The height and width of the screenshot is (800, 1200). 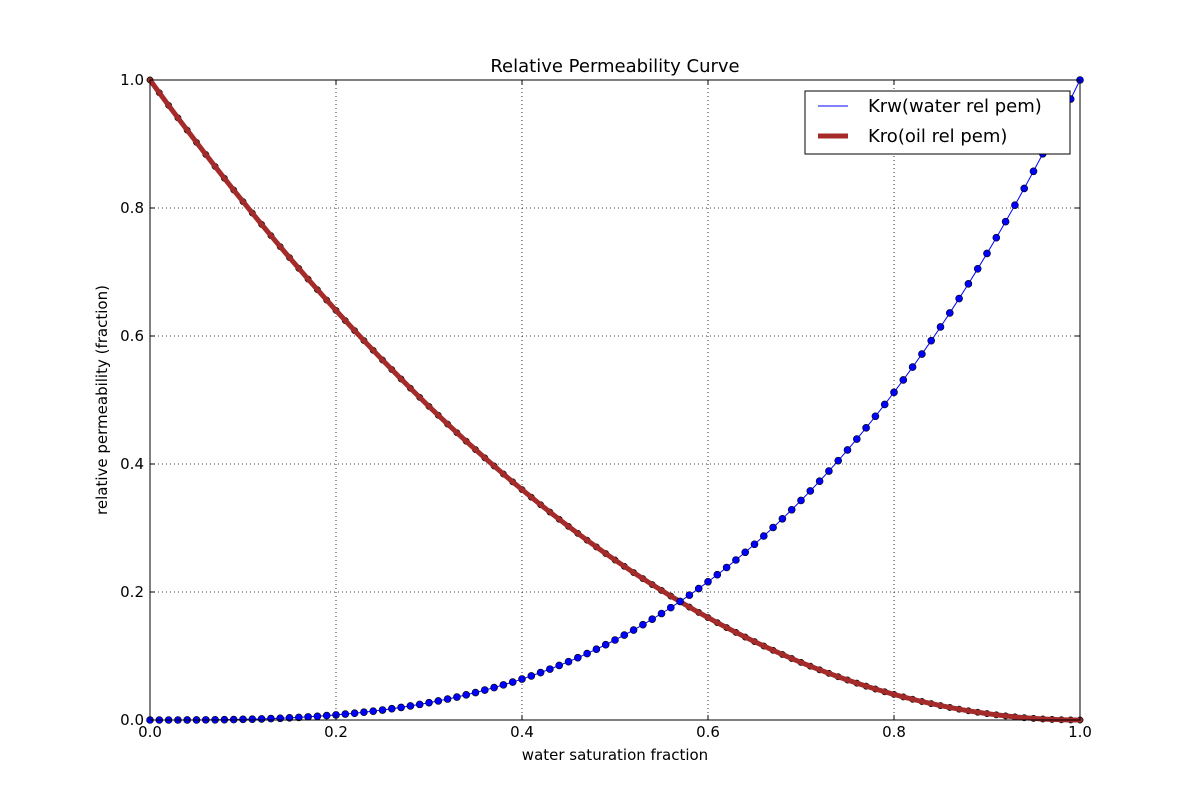 What do you see at coordinates (894, 732) in the screenshot?
I see `x-tick-label: 0.8` at bounding box center [894, 732].